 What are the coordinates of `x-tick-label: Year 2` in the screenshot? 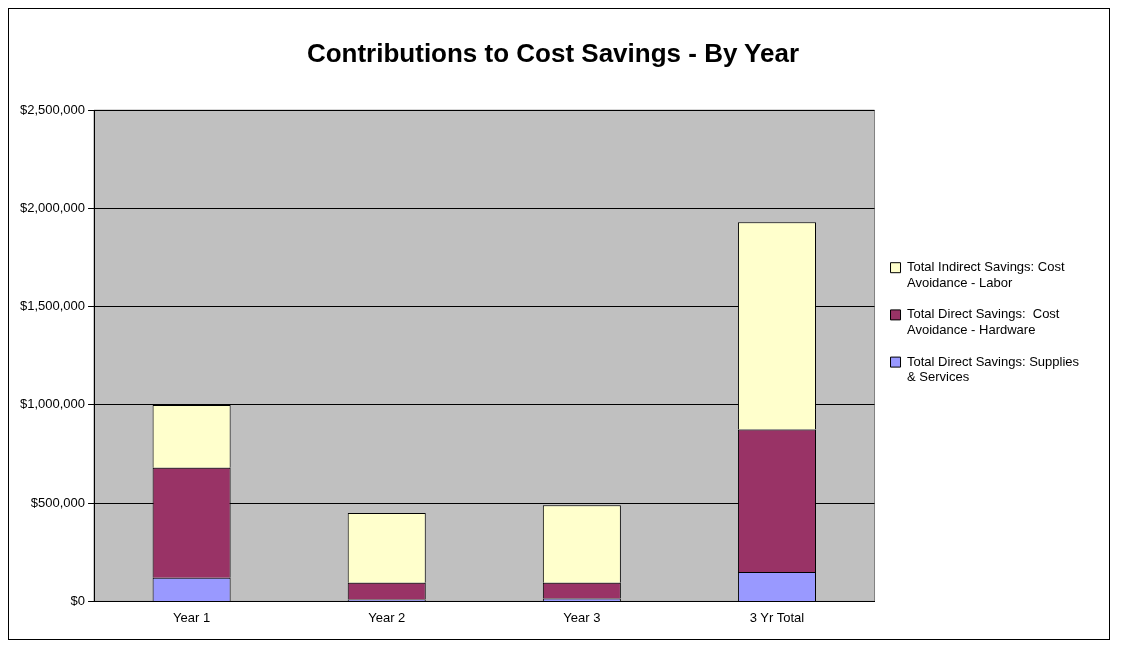 It's located at (387, 617).